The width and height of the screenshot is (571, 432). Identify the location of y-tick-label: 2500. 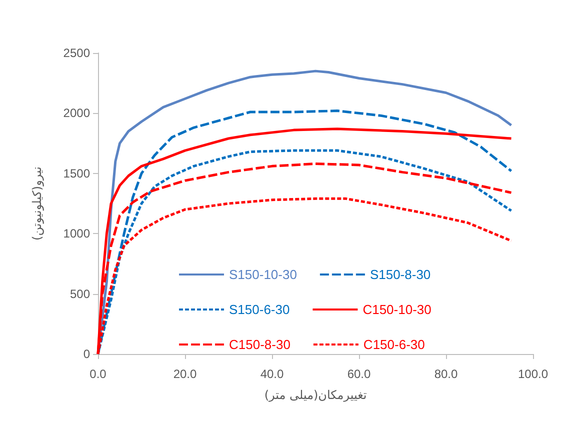
(76, 53).